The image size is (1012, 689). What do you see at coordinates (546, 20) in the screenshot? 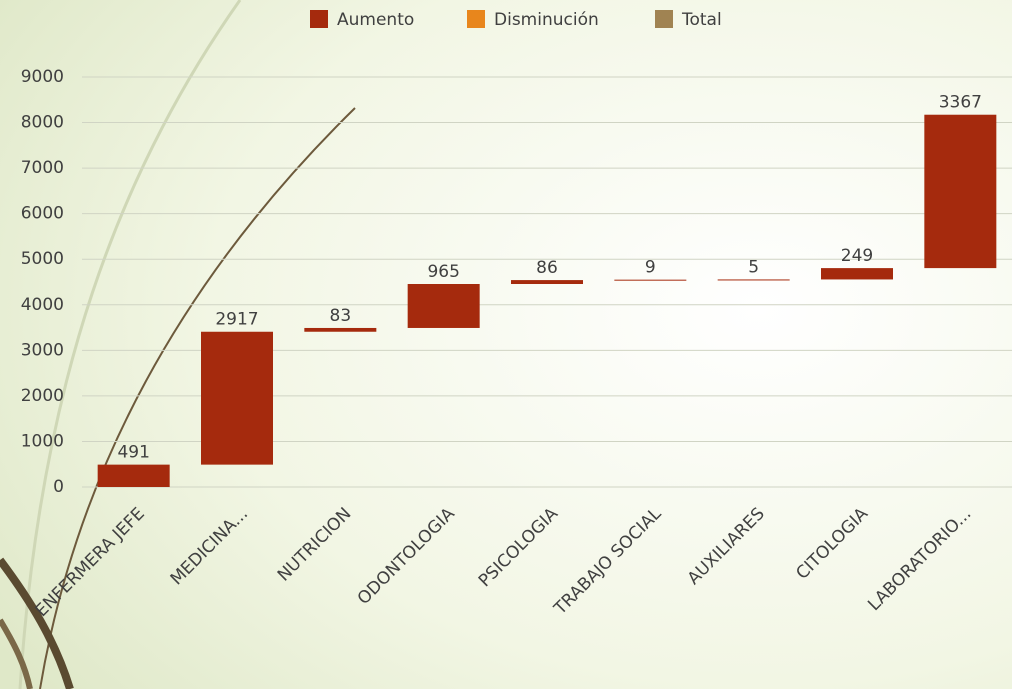
I see `legend-label: Disminución` at bounding box center [546, 20].